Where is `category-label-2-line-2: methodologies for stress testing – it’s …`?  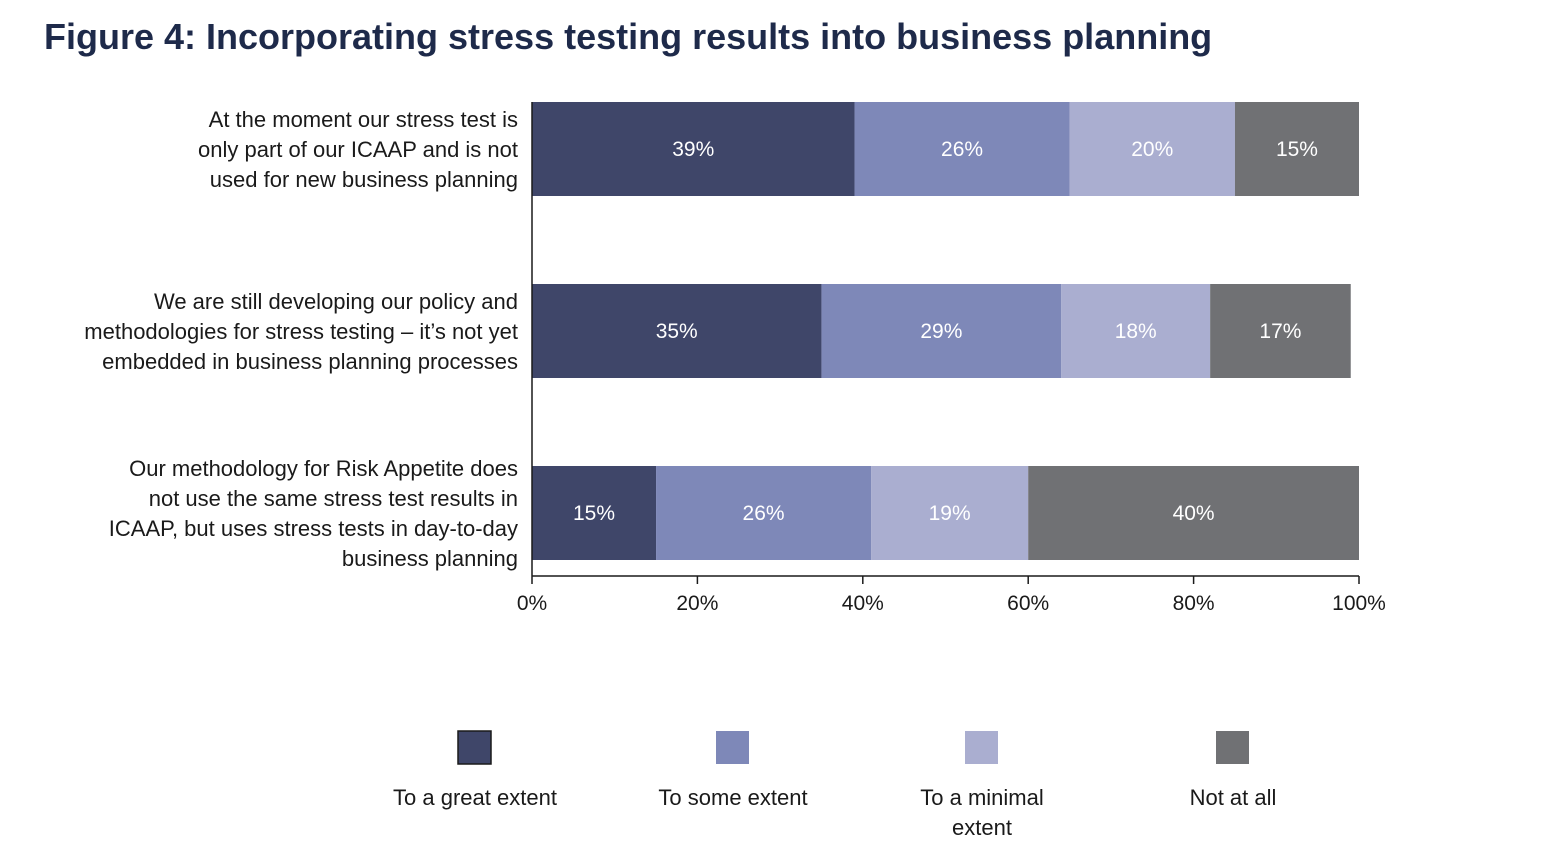 category-label-2-line-2: methodologies for stress testing – it’s … is located at coordinates (301, 331).